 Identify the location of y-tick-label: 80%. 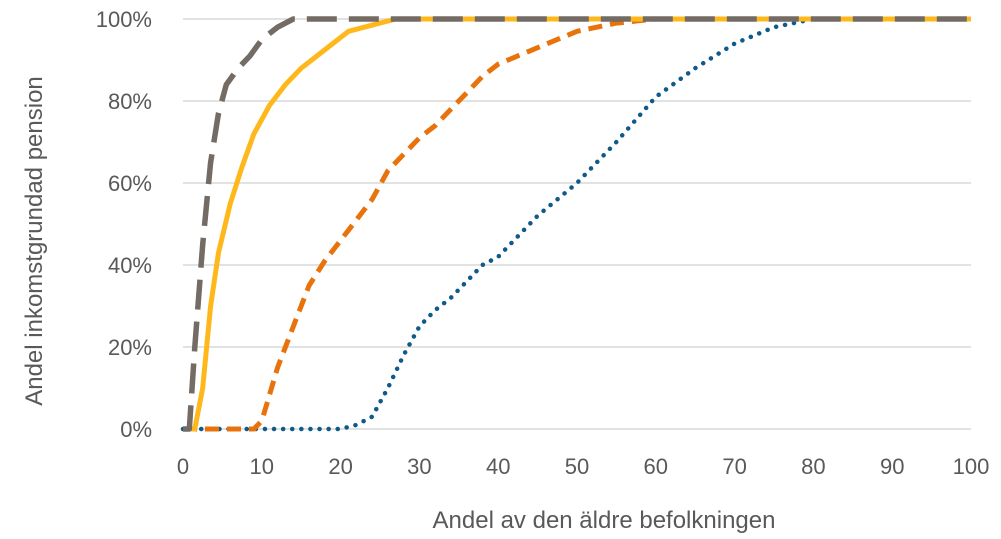
(130, 101).